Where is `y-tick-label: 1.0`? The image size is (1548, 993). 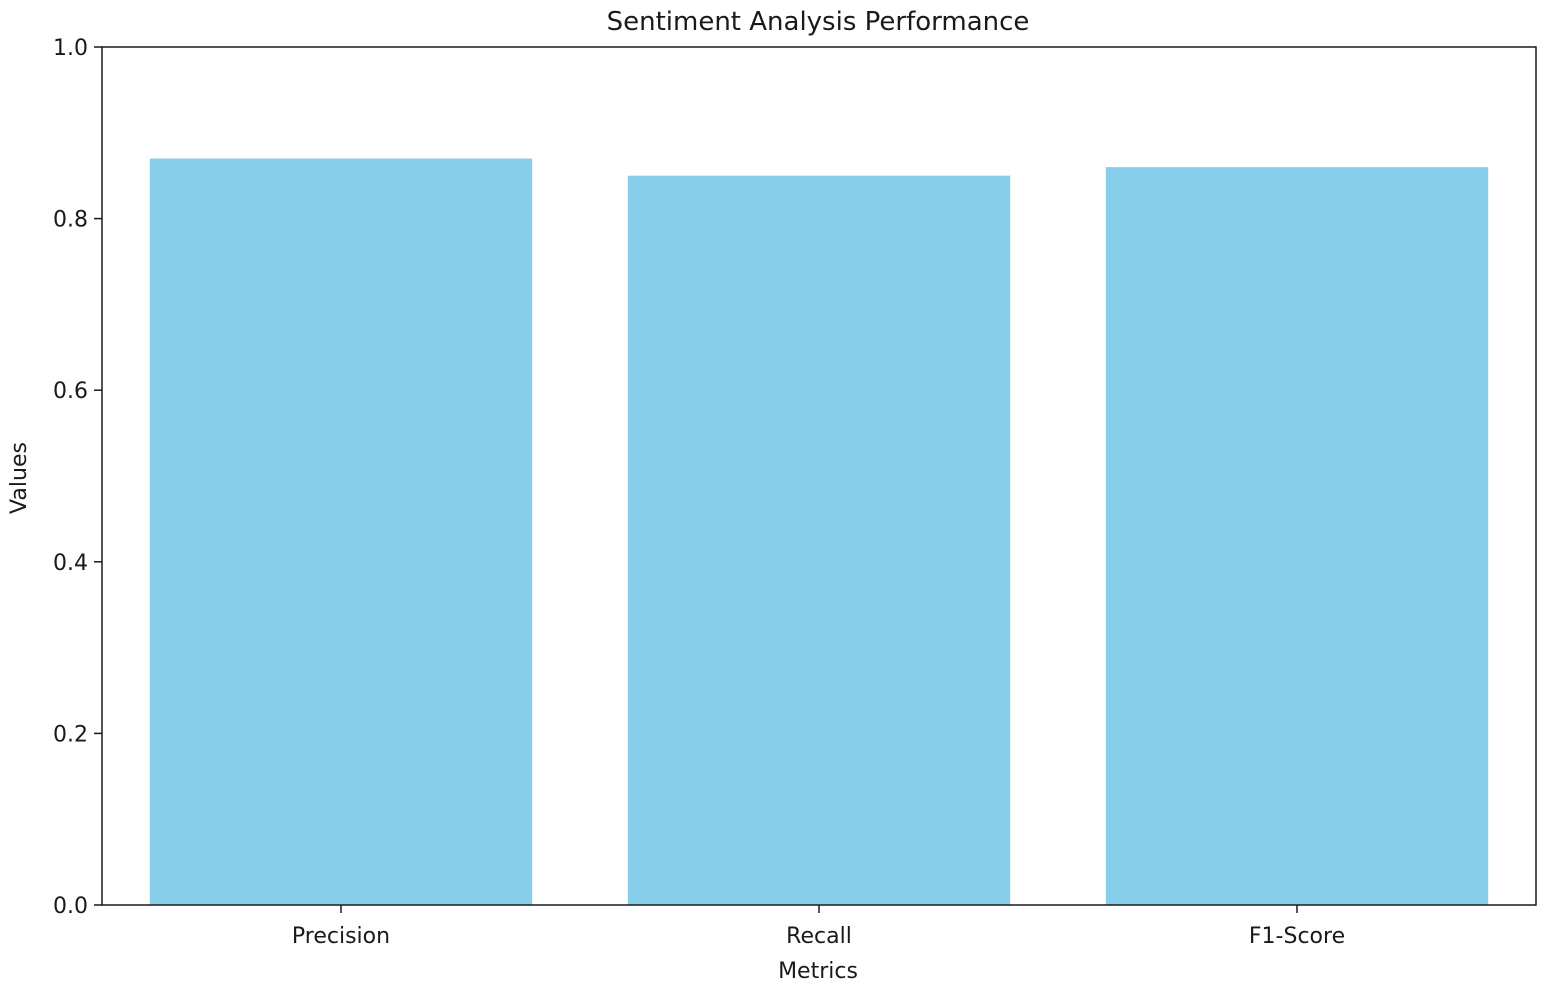
y-tick-label: 1.0 is located at coordinates (70, 48).